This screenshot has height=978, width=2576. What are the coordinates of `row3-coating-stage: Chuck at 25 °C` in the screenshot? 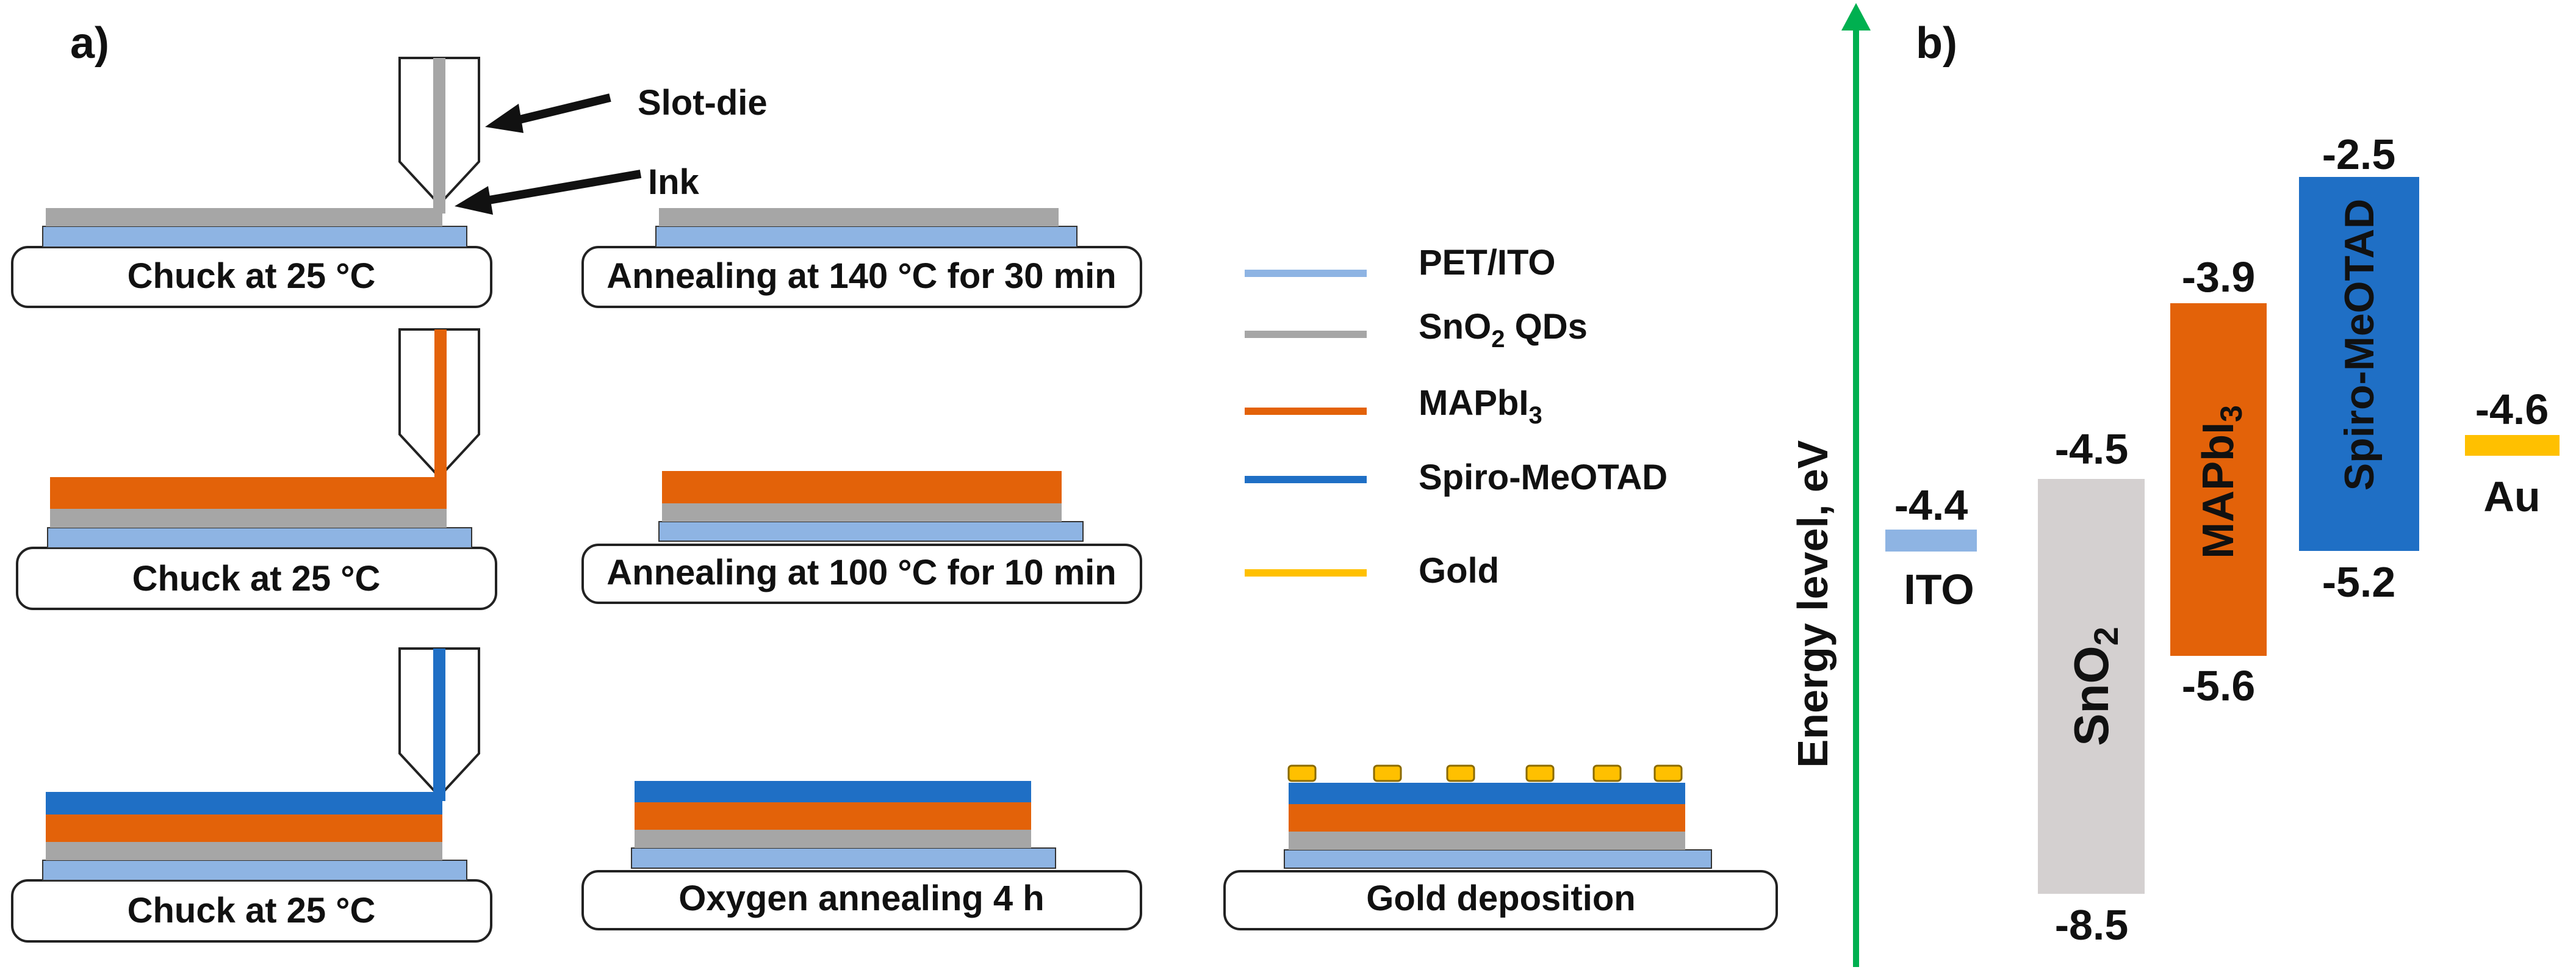 It's located at (251, 795).